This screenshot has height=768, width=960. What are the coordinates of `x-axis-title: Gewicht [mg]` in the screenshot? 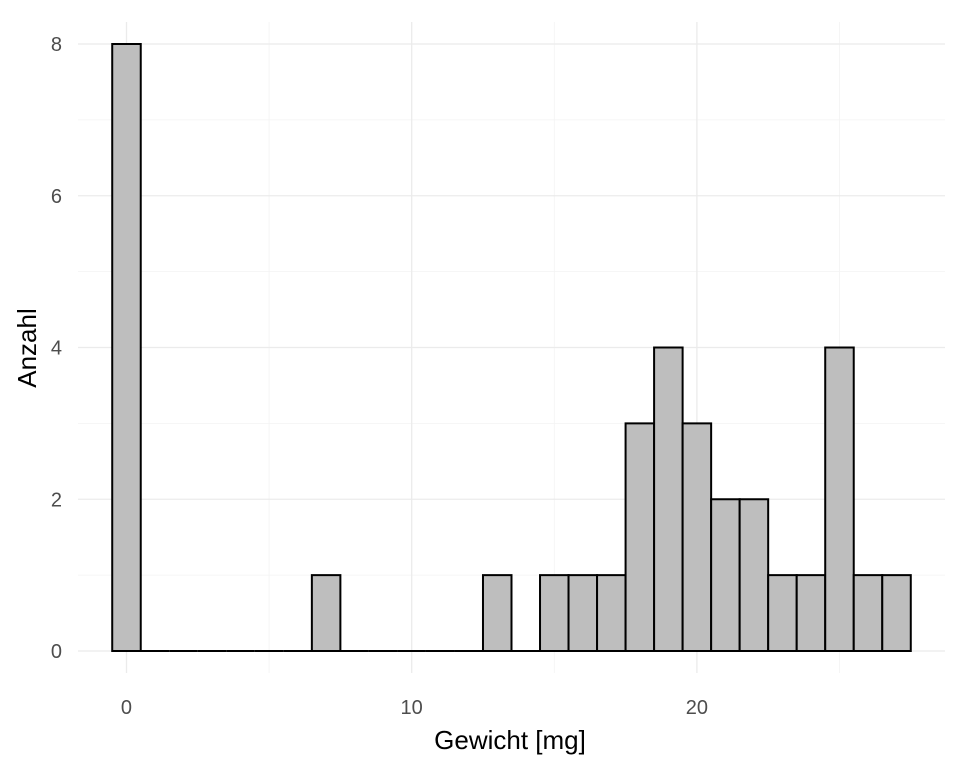 It's located at (510, 740).